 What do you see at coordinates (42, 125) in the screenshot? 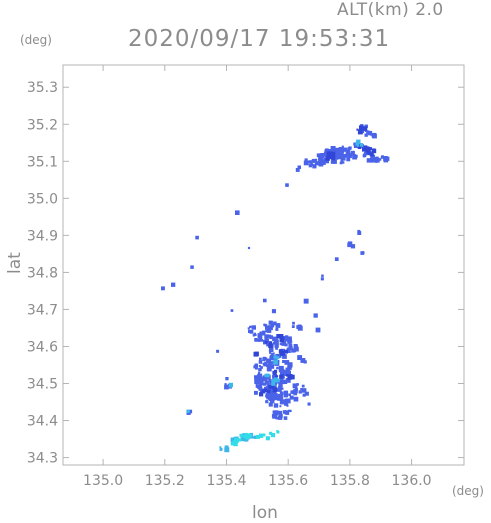
I see `y-tick-label: 35.2` at bounding box center [42, 125].